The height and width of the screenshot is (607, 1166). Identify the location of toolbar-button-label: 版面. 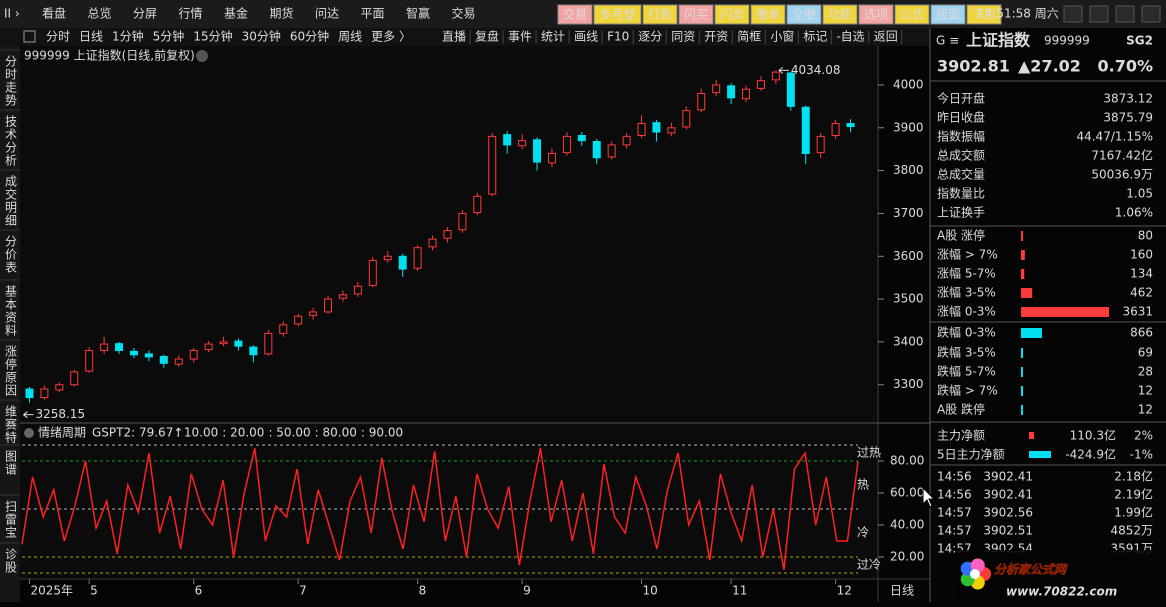
(948, 15).